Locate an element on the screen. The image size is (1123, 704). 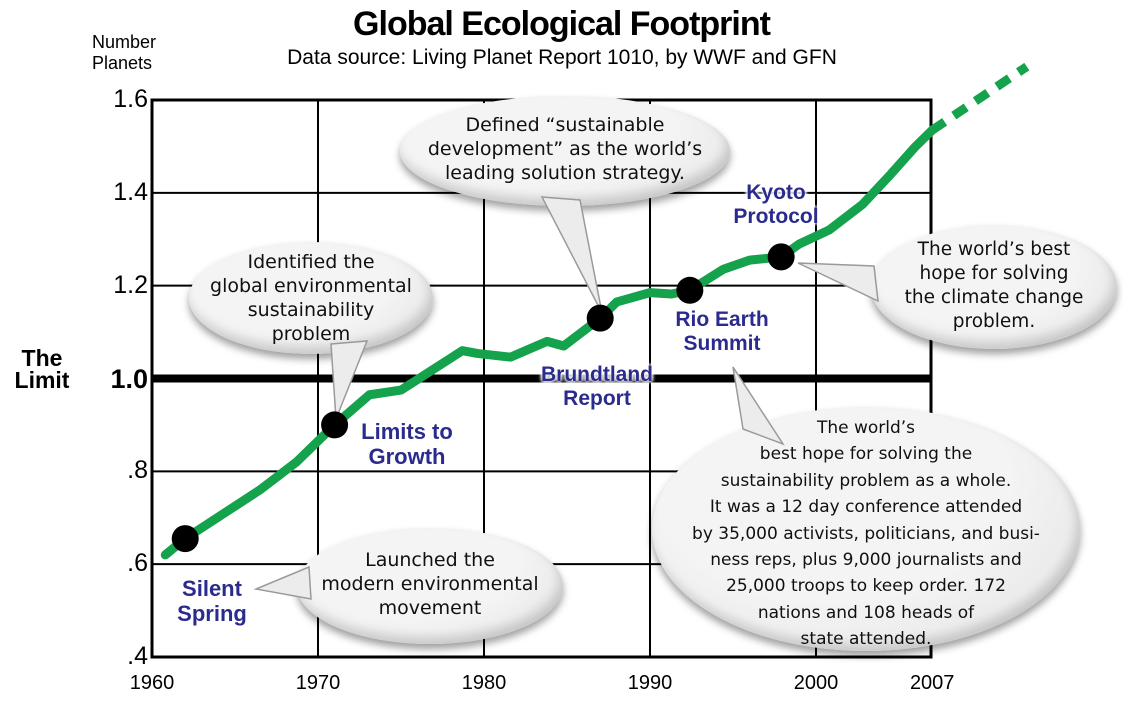
event-label-brundtland-report: Brundtland Report is located at coordinates (597, 387).